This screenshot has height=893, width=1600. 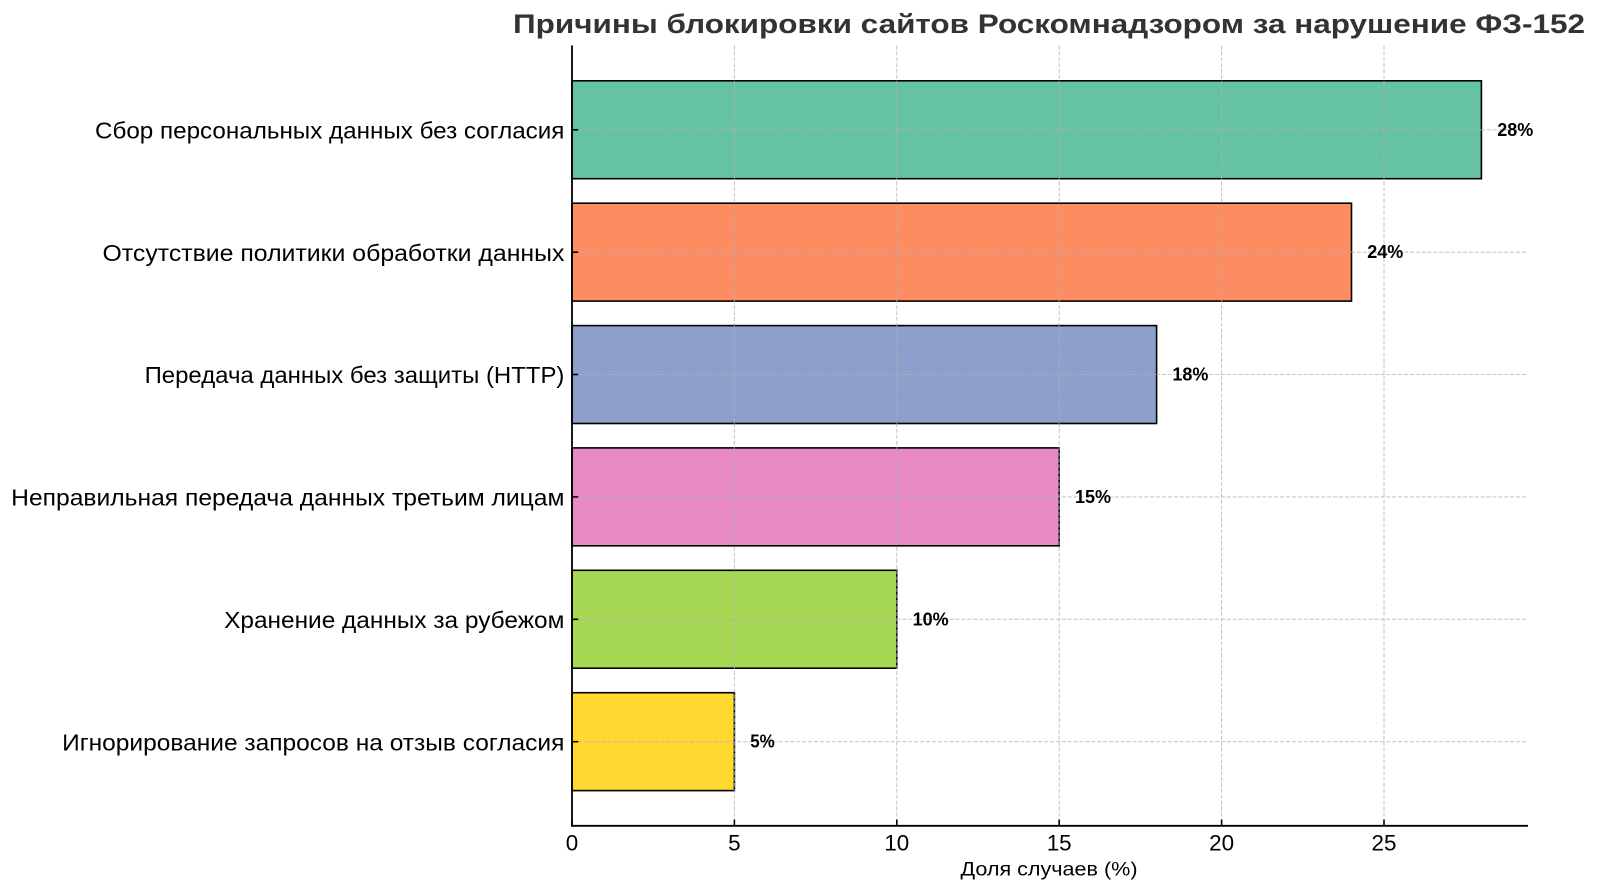 What do you see at coordinates (762, 742) in the screenshot?
I see `svg-text: 5%` at bounding box center [762, 742].